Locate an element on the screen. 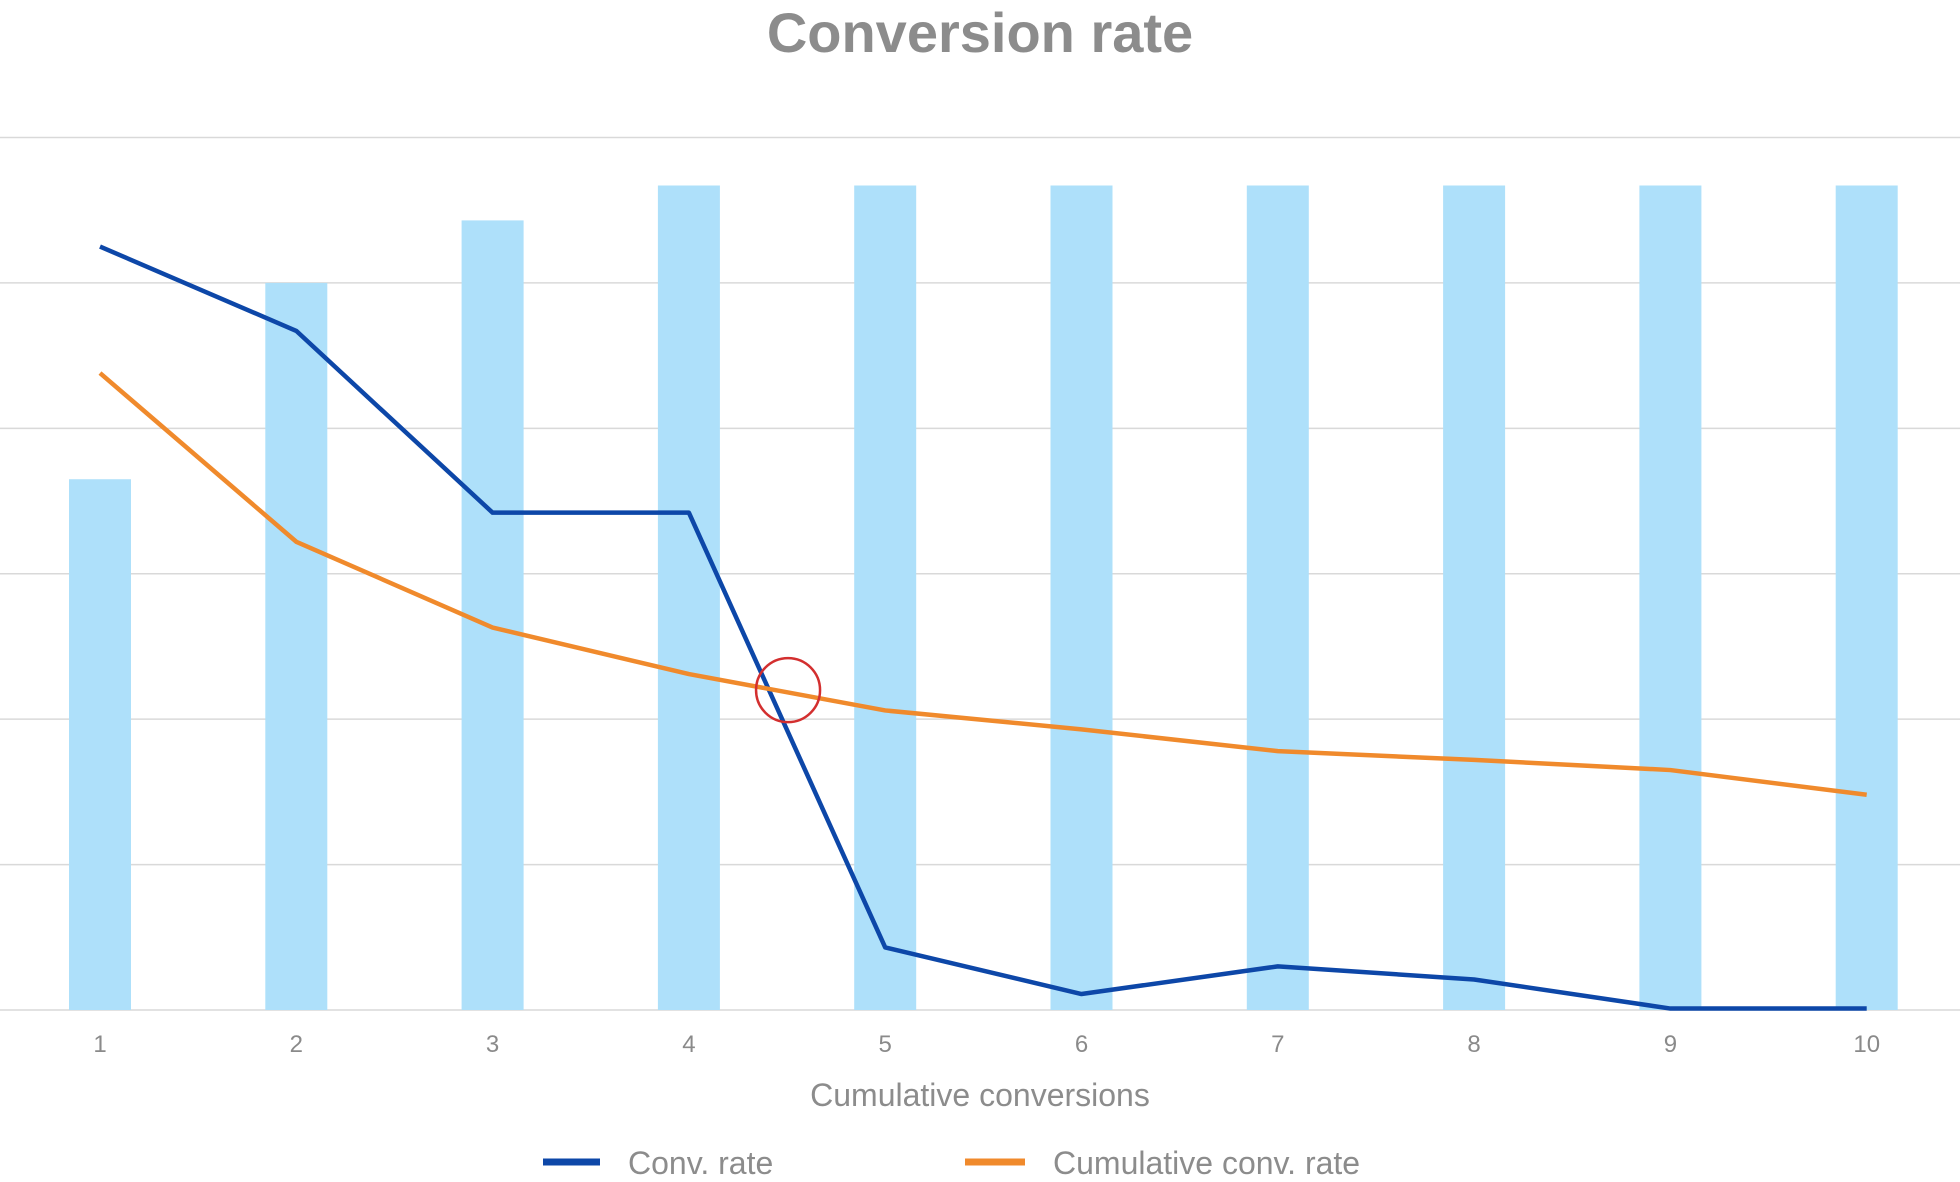 Image resolution: width=1960 pixels, height=1182 pixels. x-tick-label: 10 is located at coordinates (1866, 1044).